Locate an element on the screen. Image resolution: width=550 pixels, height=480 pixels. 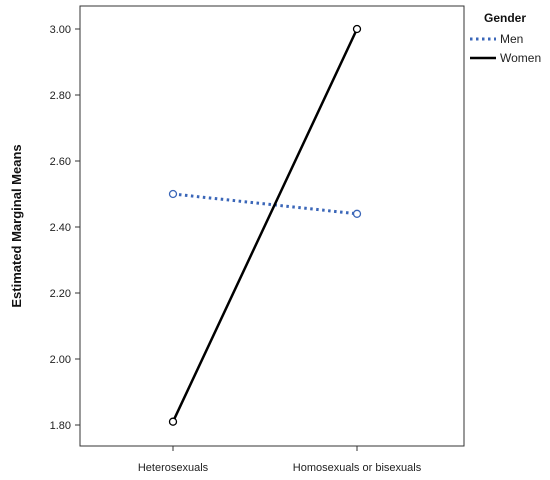
y-tick-label: 2.40 is located at coordinates (60, 228).